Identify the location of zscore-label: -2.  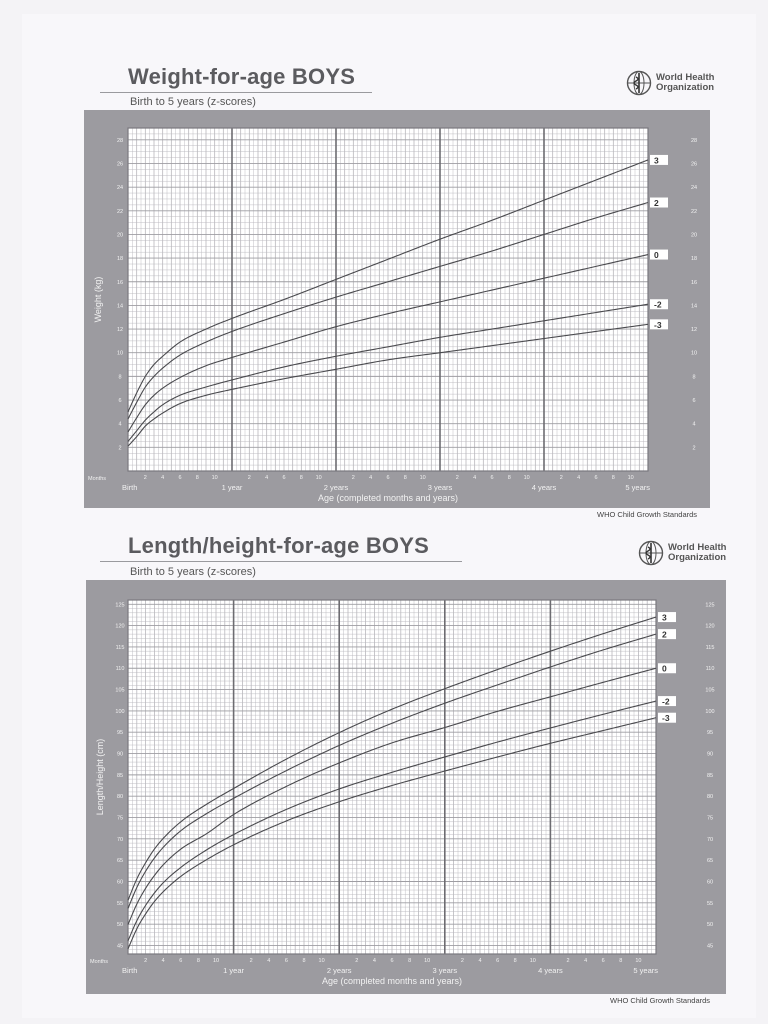
(658, 305).